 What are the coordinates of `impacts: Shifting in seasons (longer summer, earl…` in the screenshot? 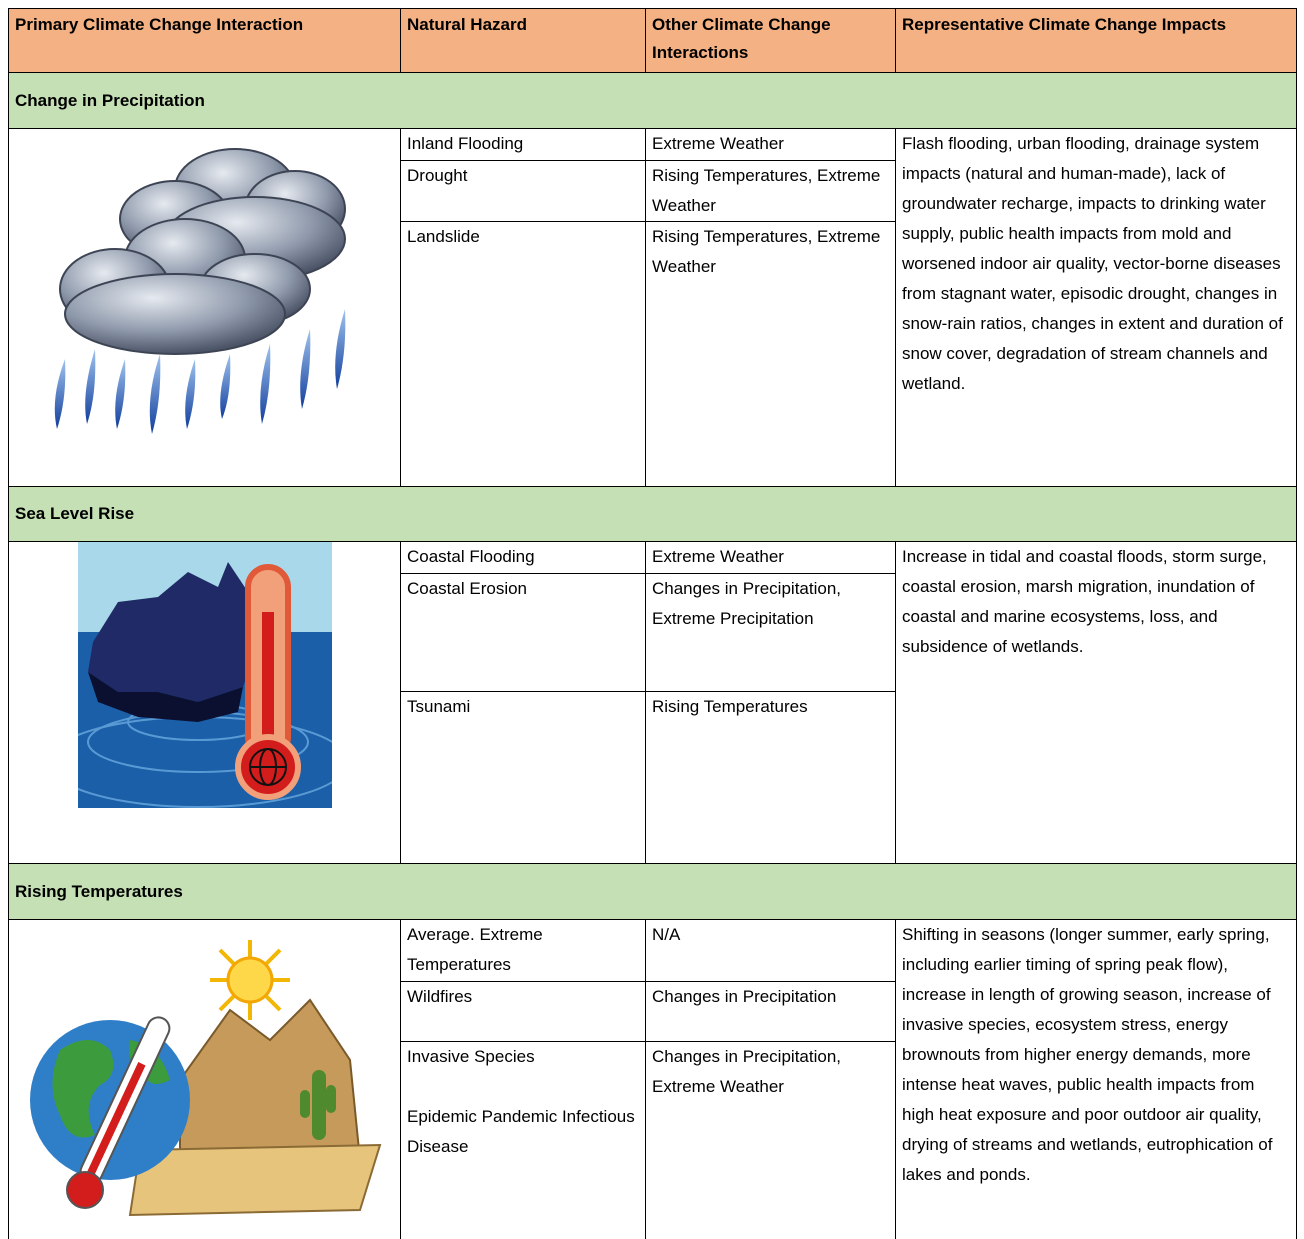 It's located at (1096, 1079).